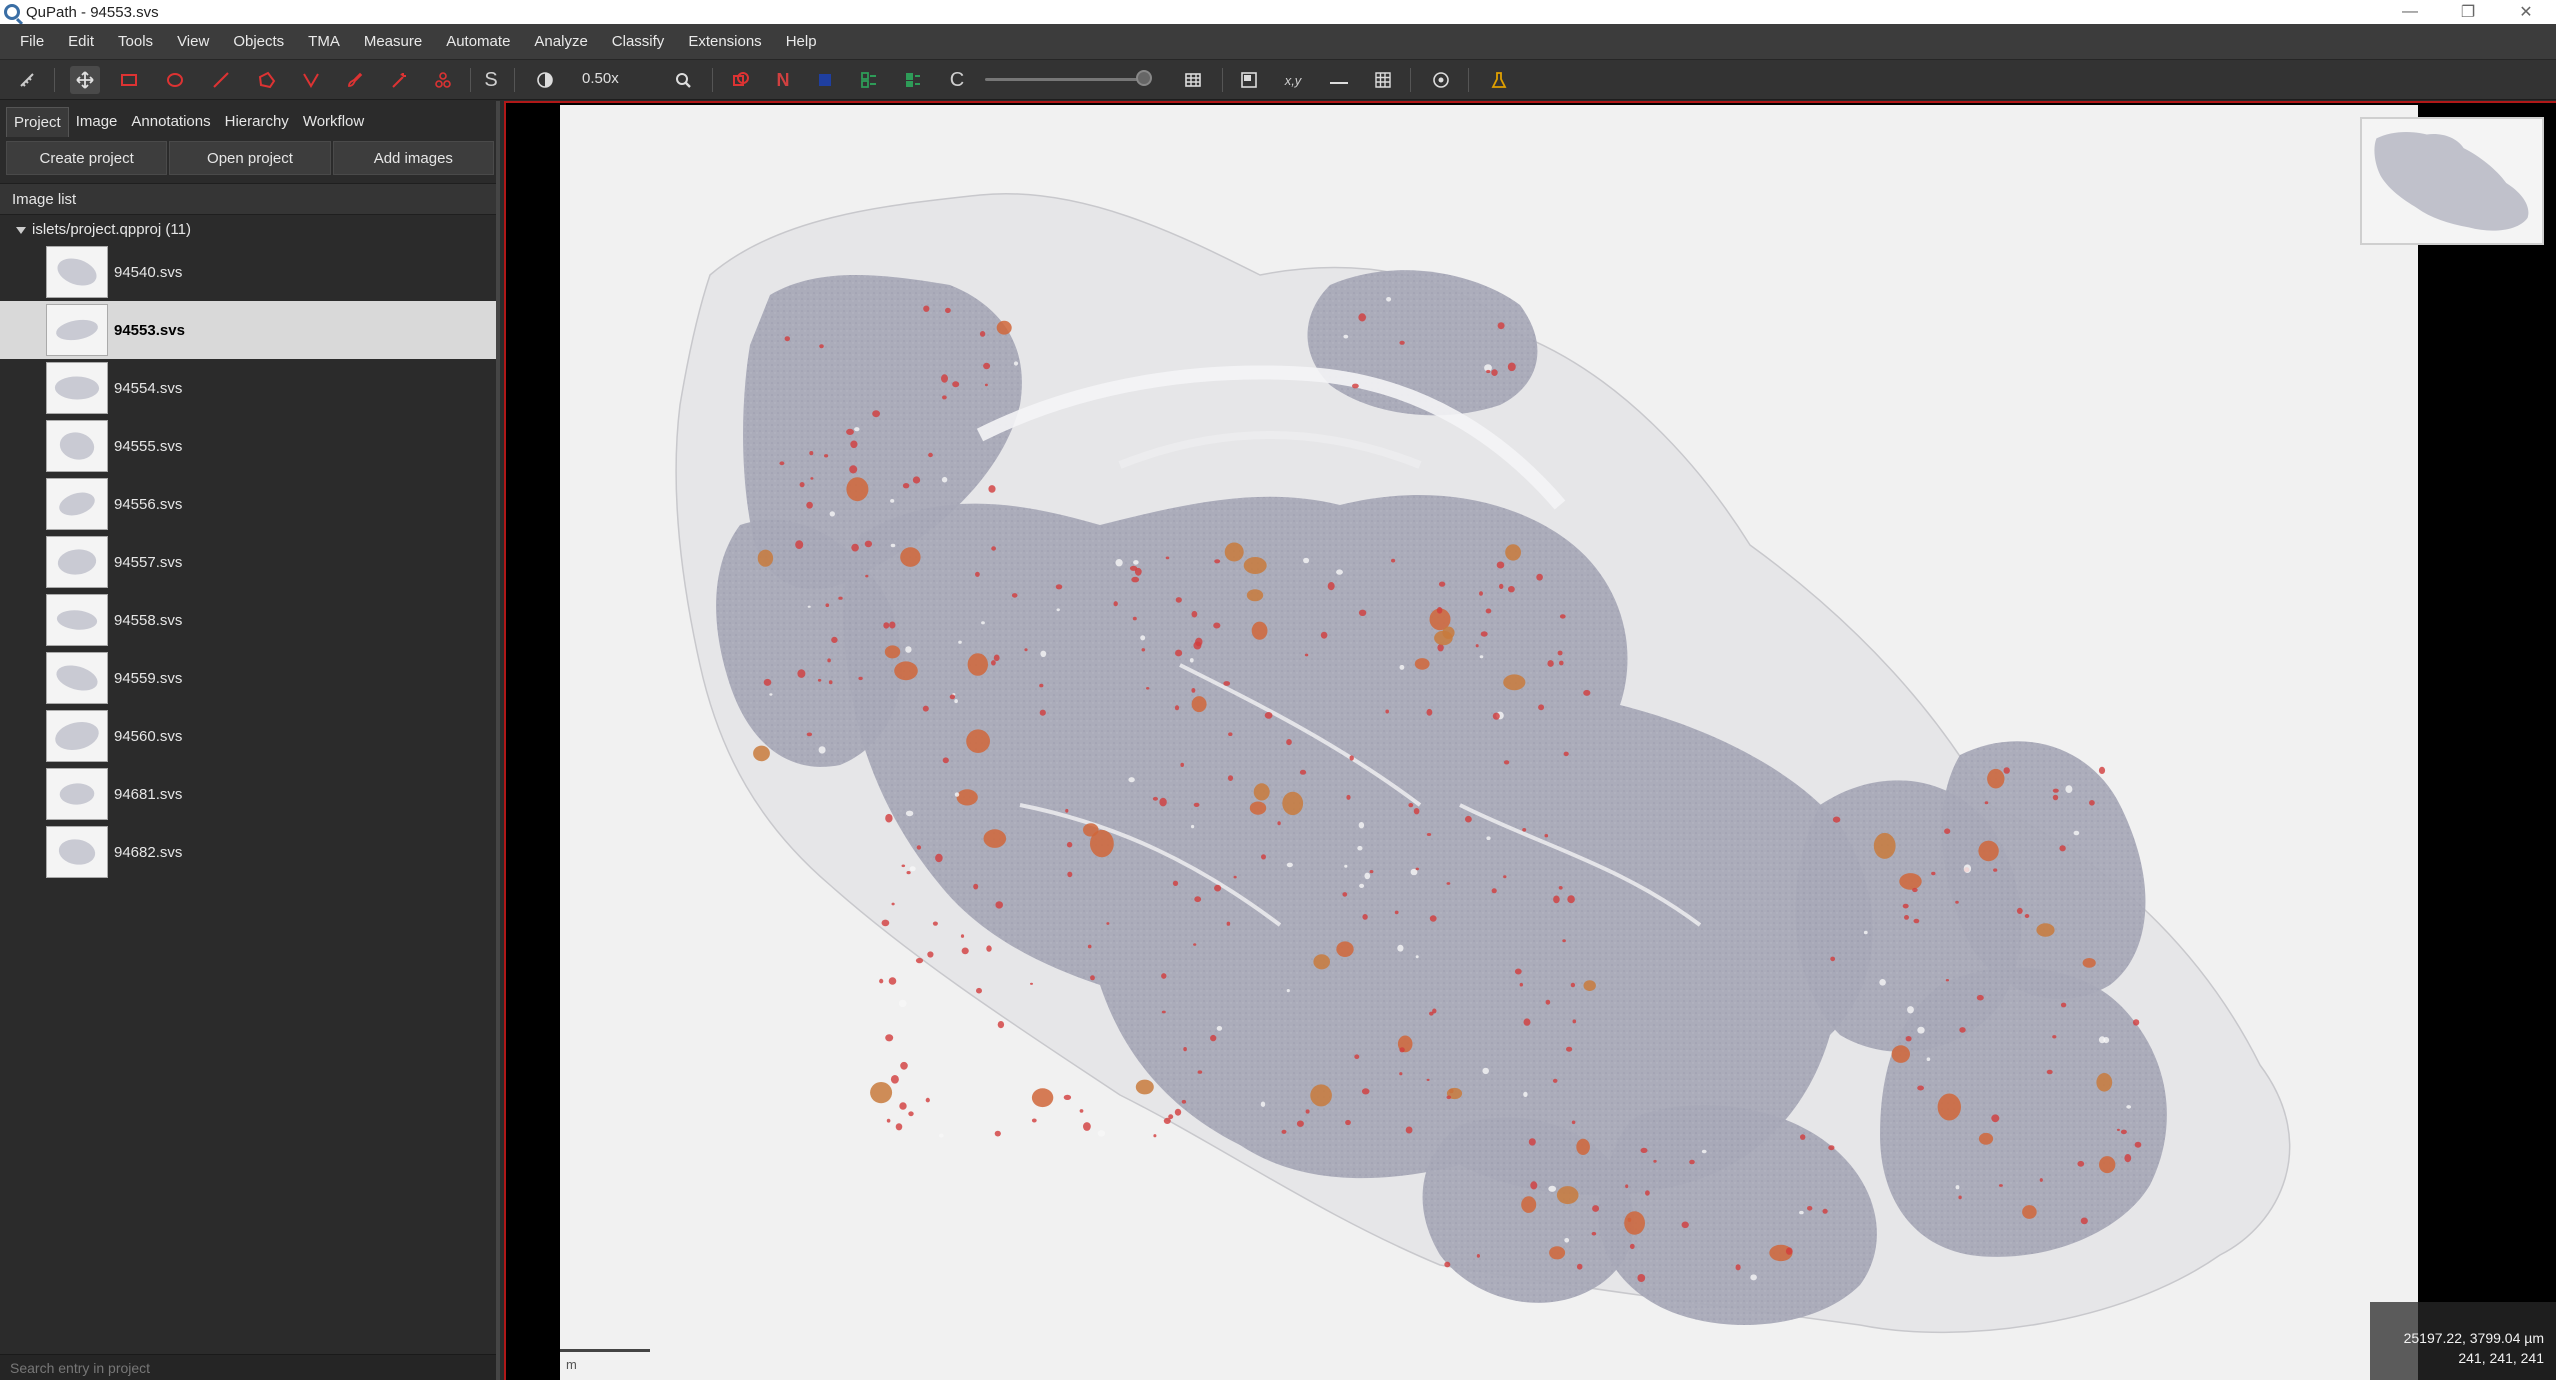 The height and width of the screenshot is (1380, 2556). I want to click on points-tool-icon, so click(443, 80).